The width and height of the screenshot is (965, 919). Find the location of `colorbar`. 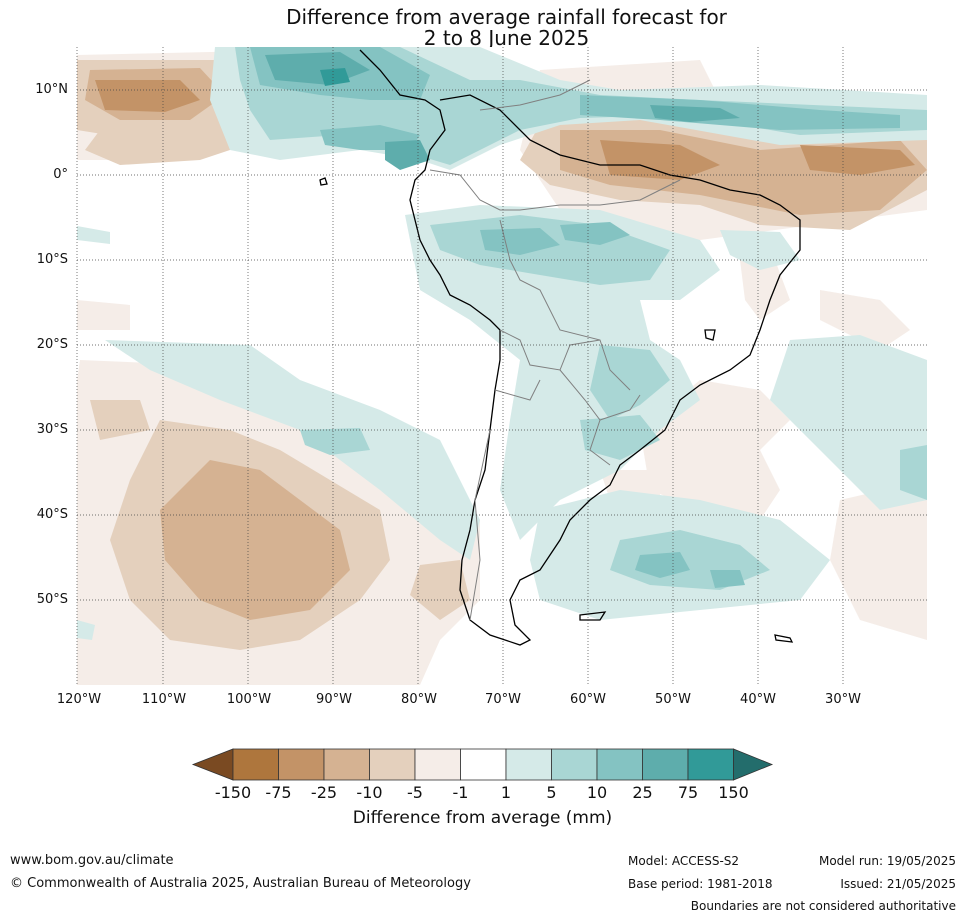

colorbar is located at coordinates (482, 764).